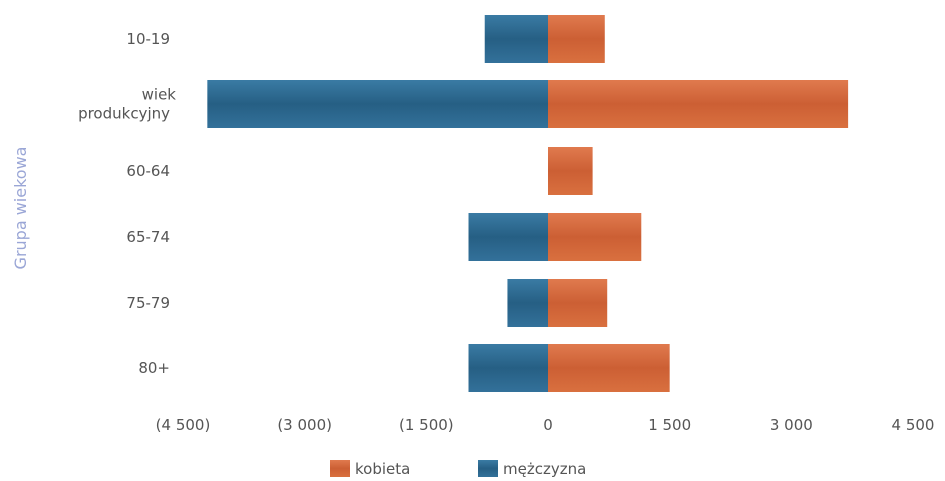  Describe the element at coordinates (148, 171) in the screenshot. I see `y-tick-label-2: 60-64` at that location.